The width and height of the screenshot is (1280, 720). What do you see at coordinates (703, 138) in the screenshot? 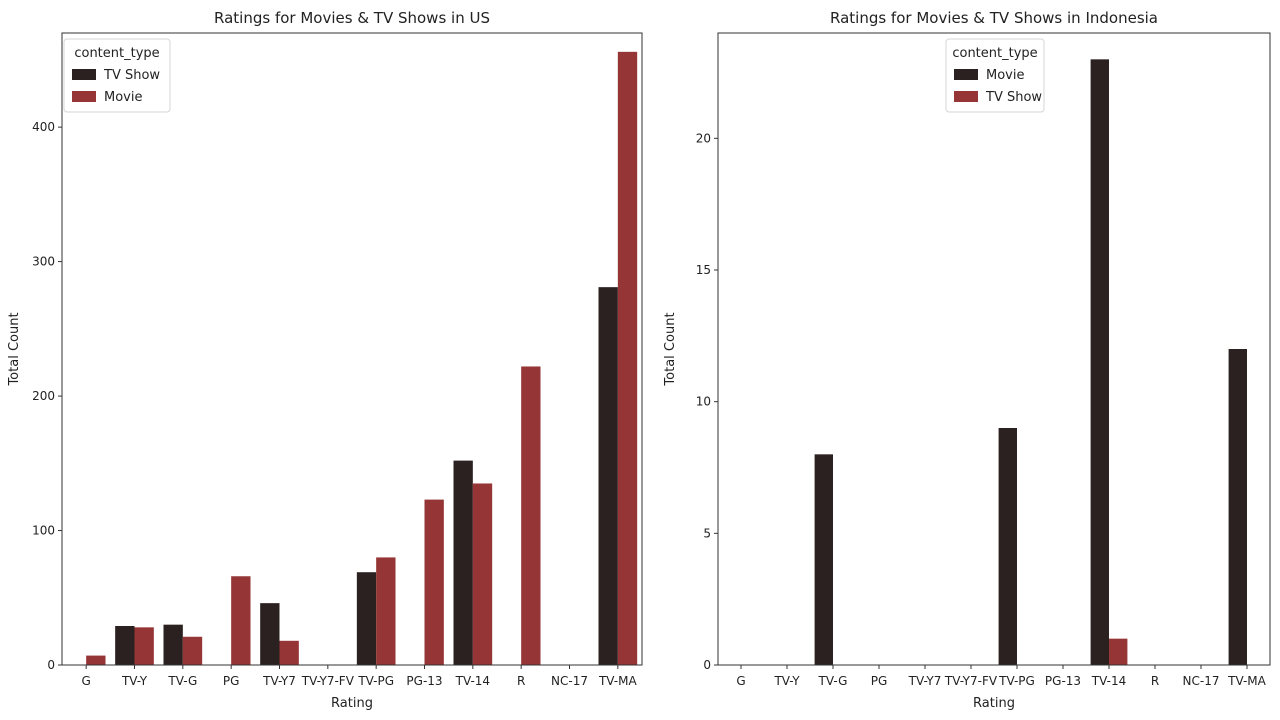
I see `y-tick-label: 20` at bounding box center [703, 138].